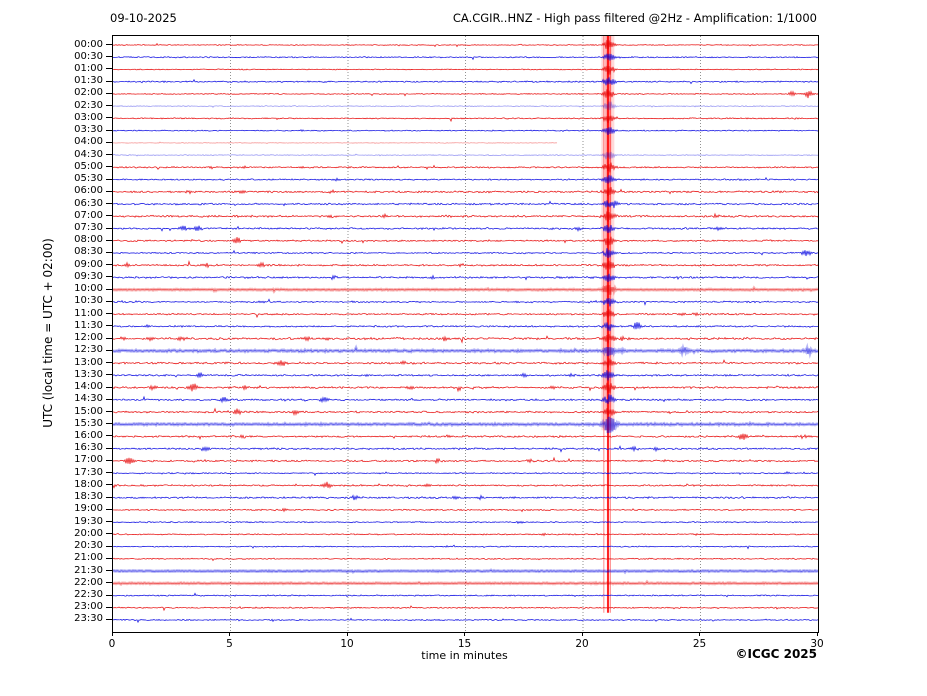 This screenshot has height=696, width=927. I want to click on y-tick-19:30, so click(109, 522).